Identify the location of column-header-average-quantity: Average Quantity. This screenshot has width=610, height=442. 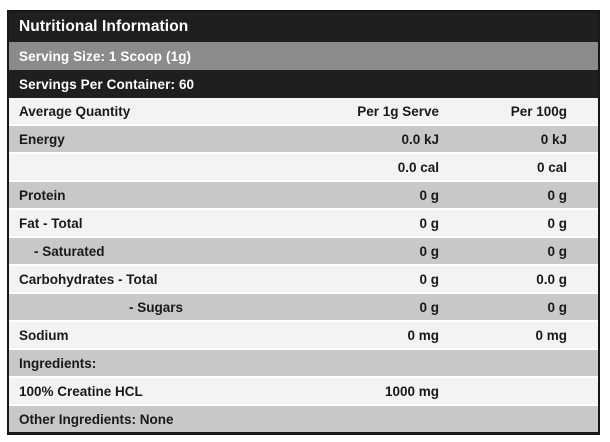
(75, 111).